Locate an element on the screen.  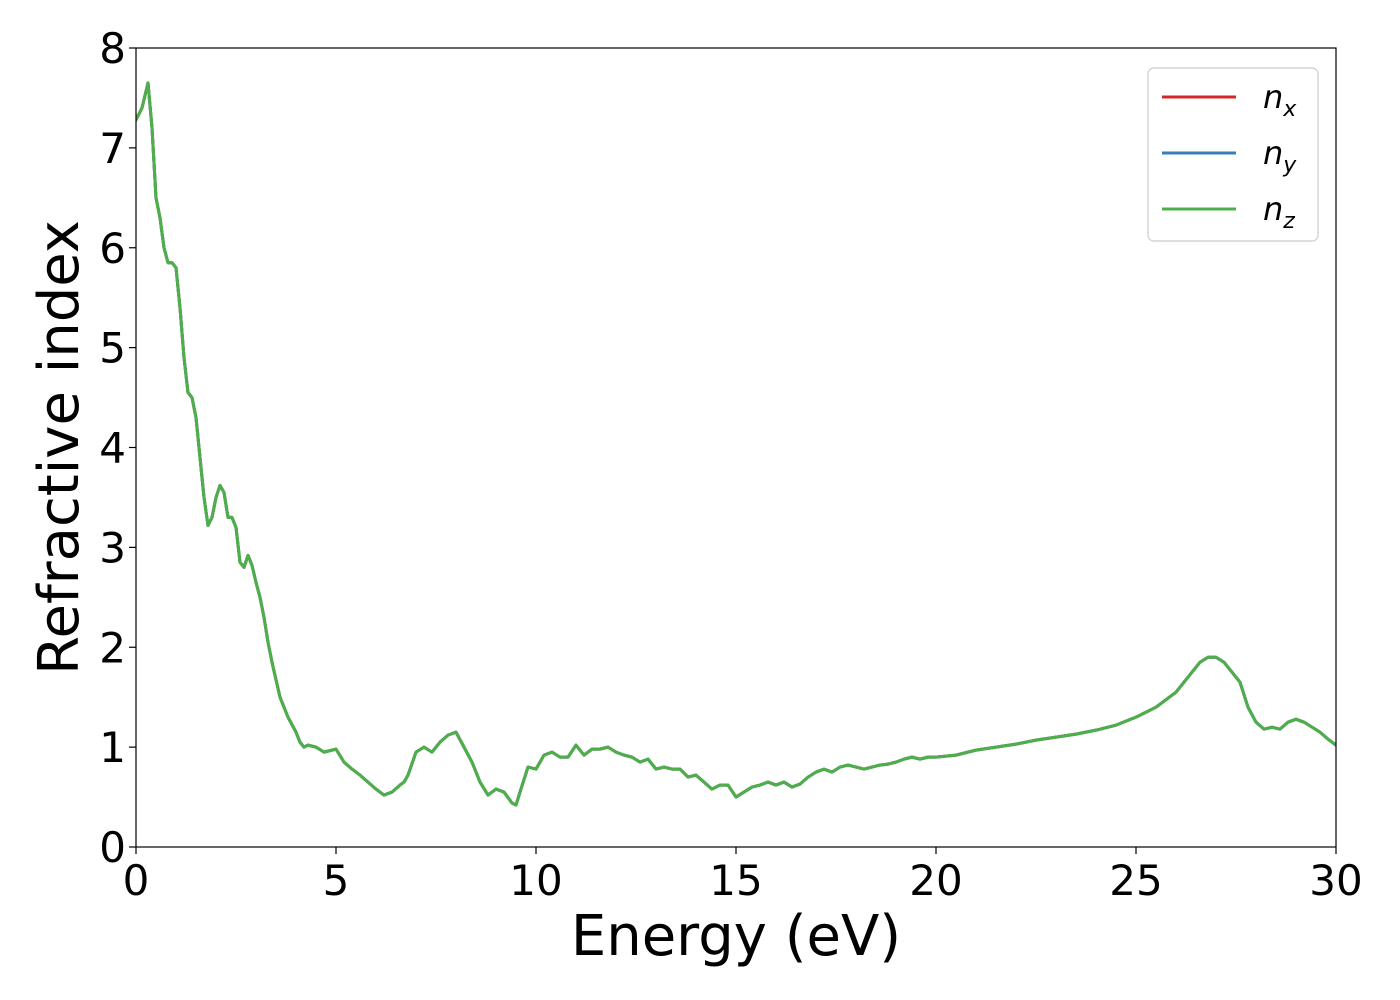
y-tick-label: 5 is located at coordinates (112, 348).